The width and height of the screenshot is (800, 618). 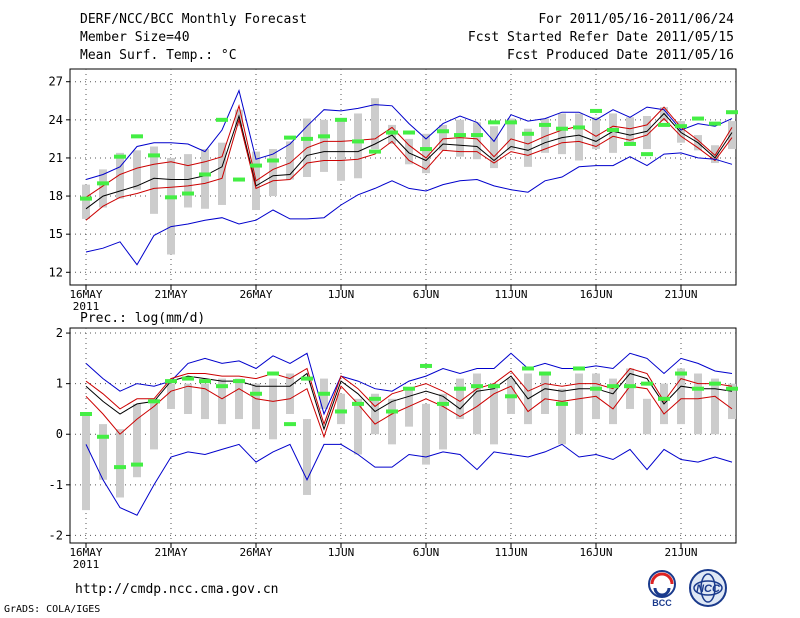 I want to click on 1-xtick-label: 21MAY, so click(x=170, y=552).